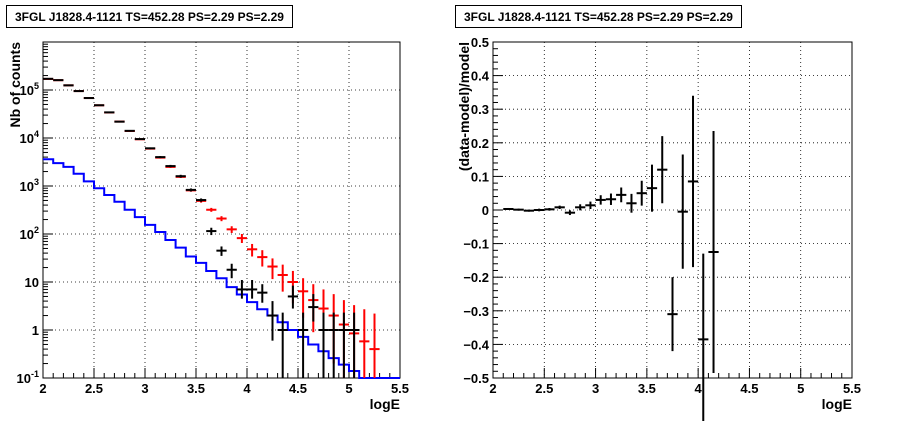  What do you see at coordinates (544, 388) in the screenshot?
I see `right-x-tick-label: 2.5` at bounding box center [544, 388].